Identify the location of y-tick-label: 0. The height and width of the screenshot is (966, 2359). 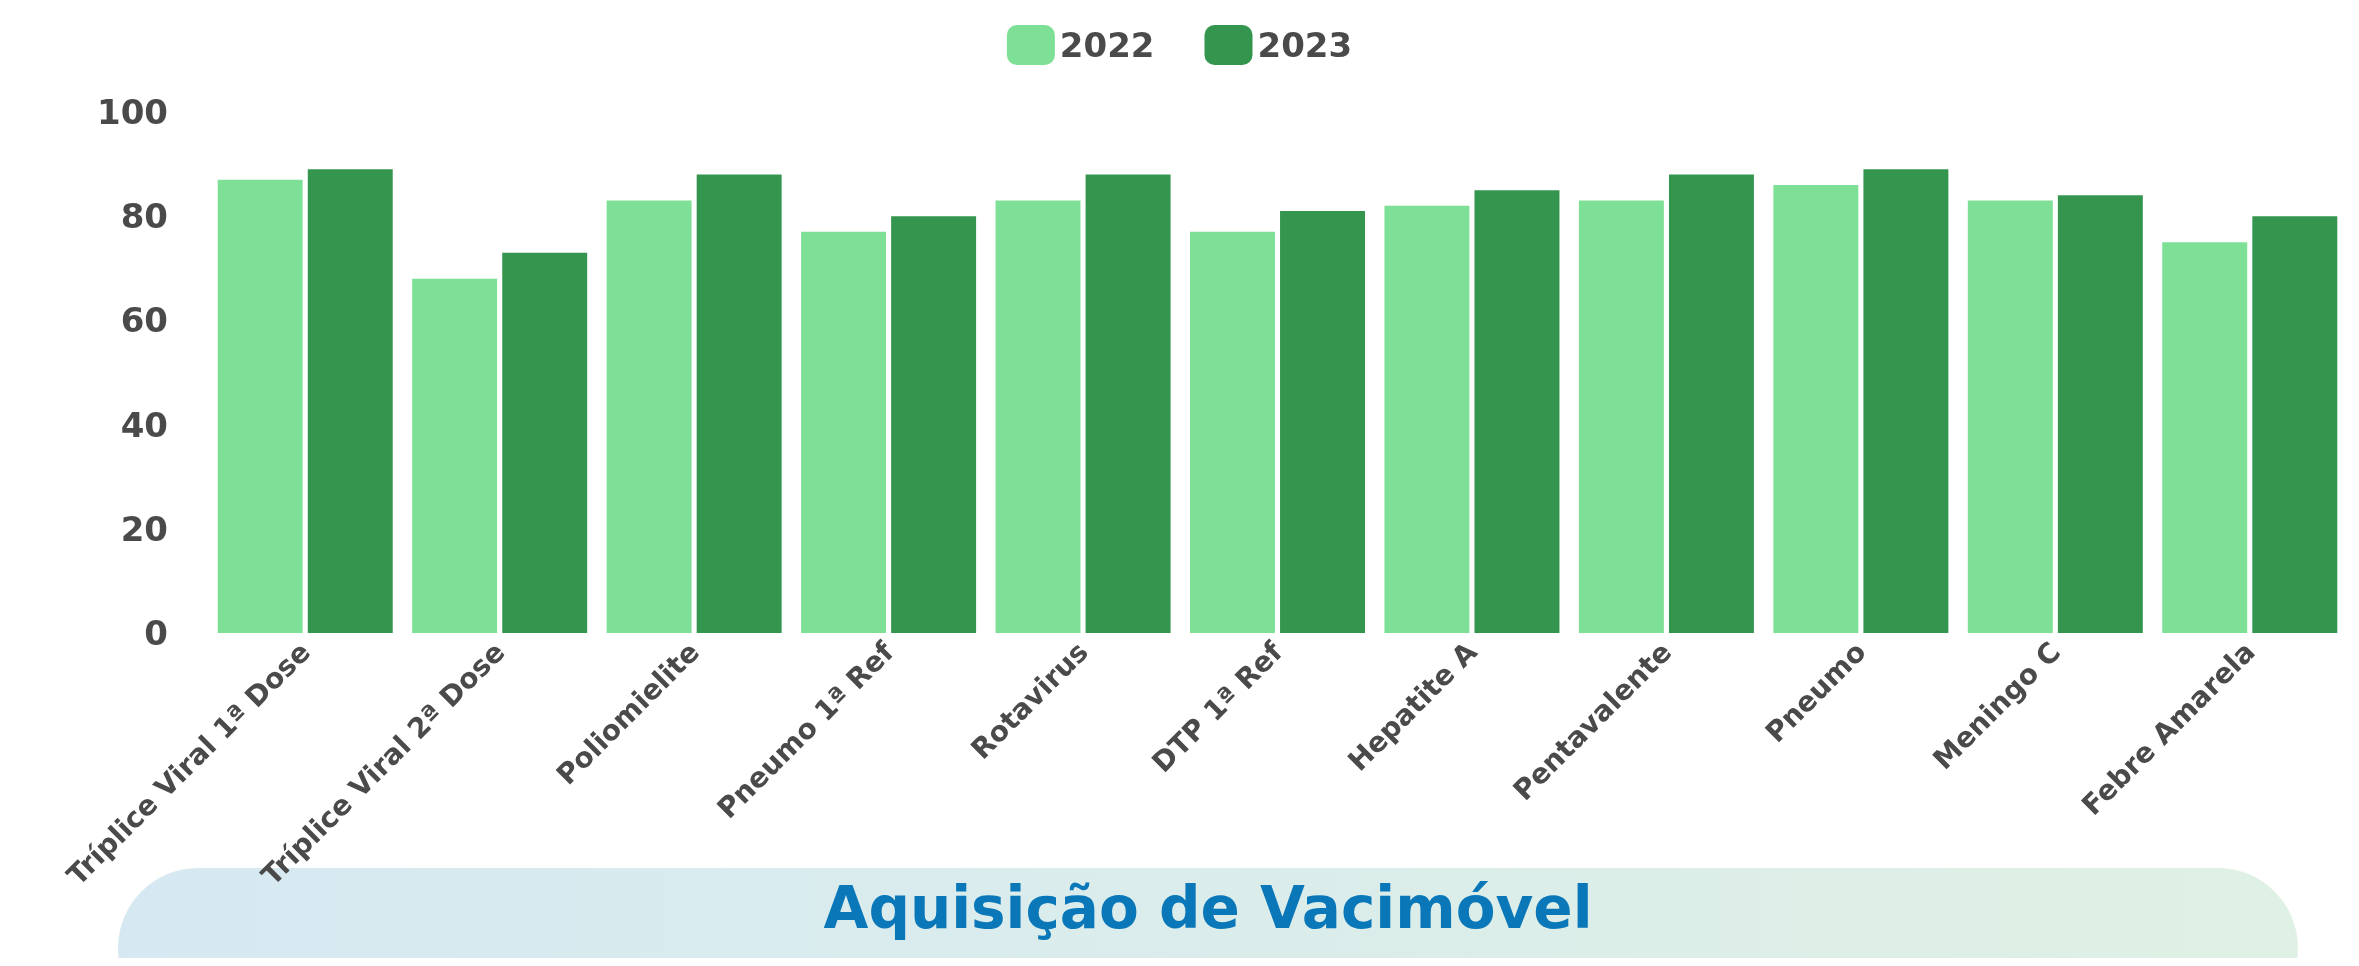
(156, 633).